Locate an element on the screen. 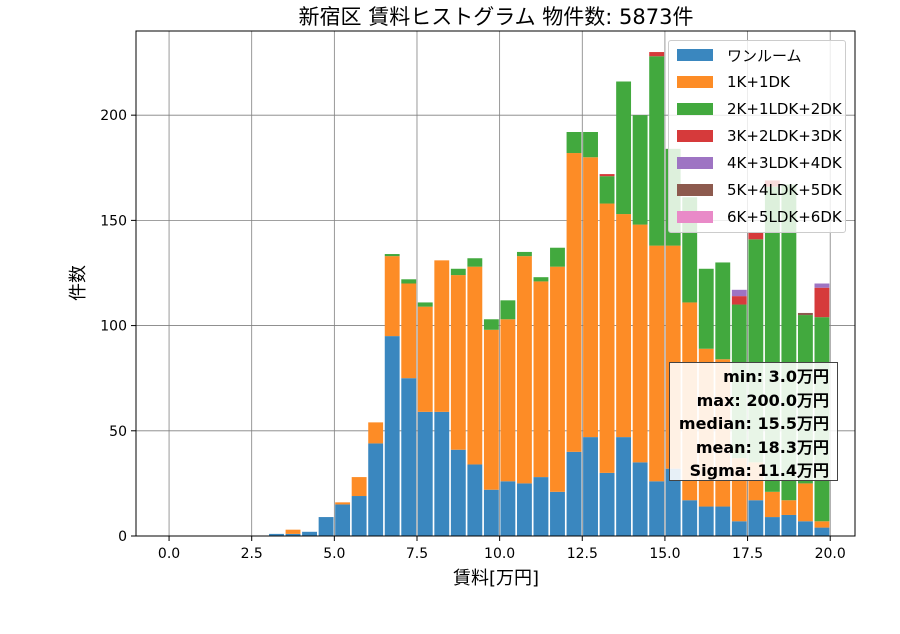 This screenshot has height=634, width=900. legend-label: 5K+4LDK+5DK is located at coordinates (784, 190).